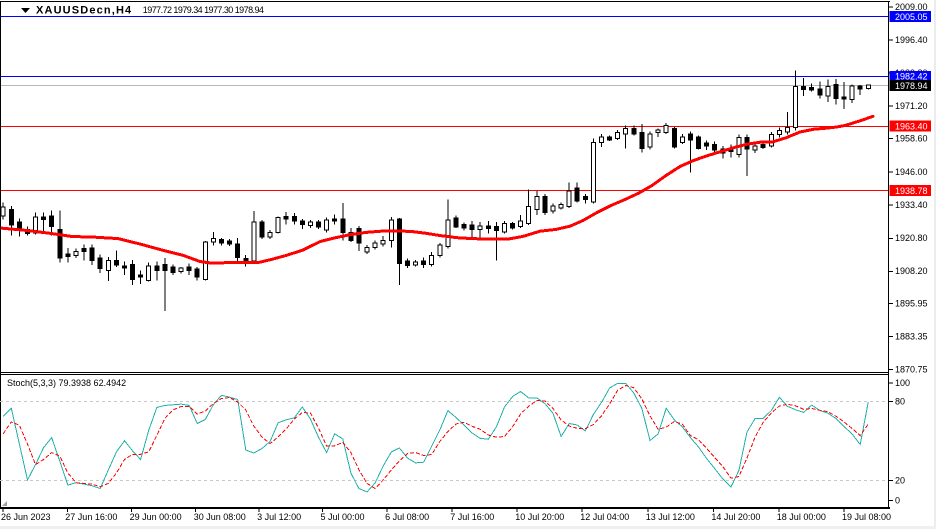  I want to click on svg-text: 1883.35, so click(911, 336).